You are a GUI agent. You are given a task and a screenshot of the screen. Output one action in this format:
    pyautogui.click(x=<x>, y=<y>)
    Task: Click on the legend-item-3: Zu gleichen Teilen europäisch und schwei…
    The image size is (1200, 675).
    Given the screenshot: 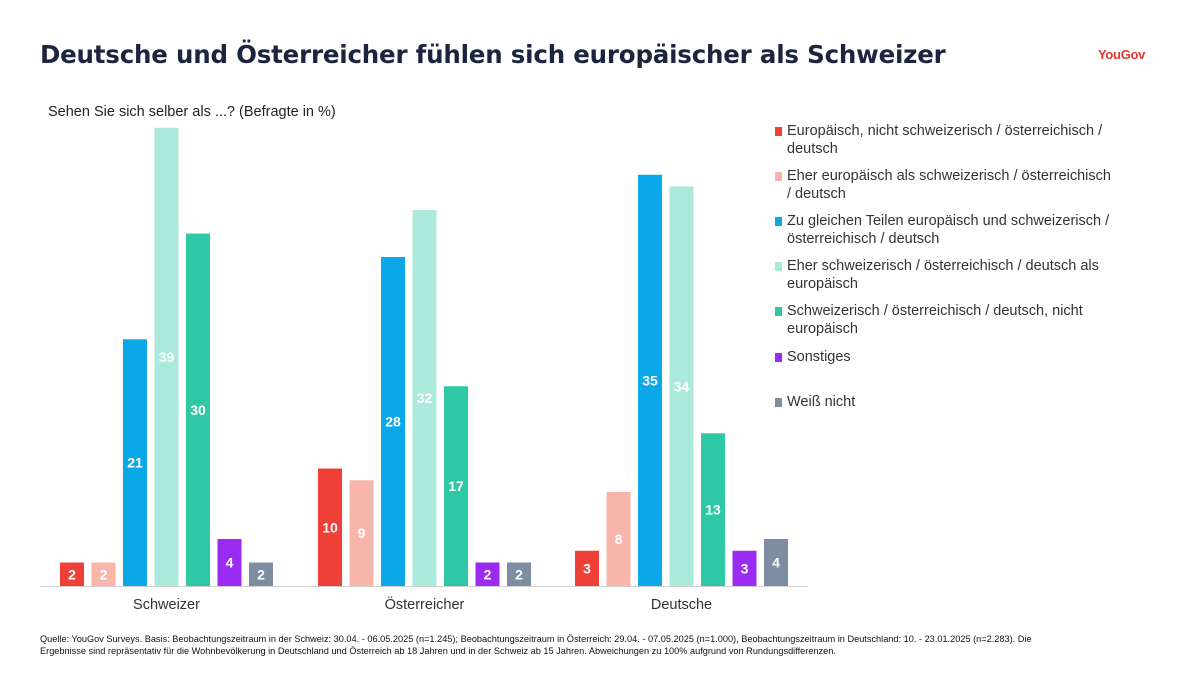 What is the action you would take?
    pyautogui.click(x=945, y=230)
    